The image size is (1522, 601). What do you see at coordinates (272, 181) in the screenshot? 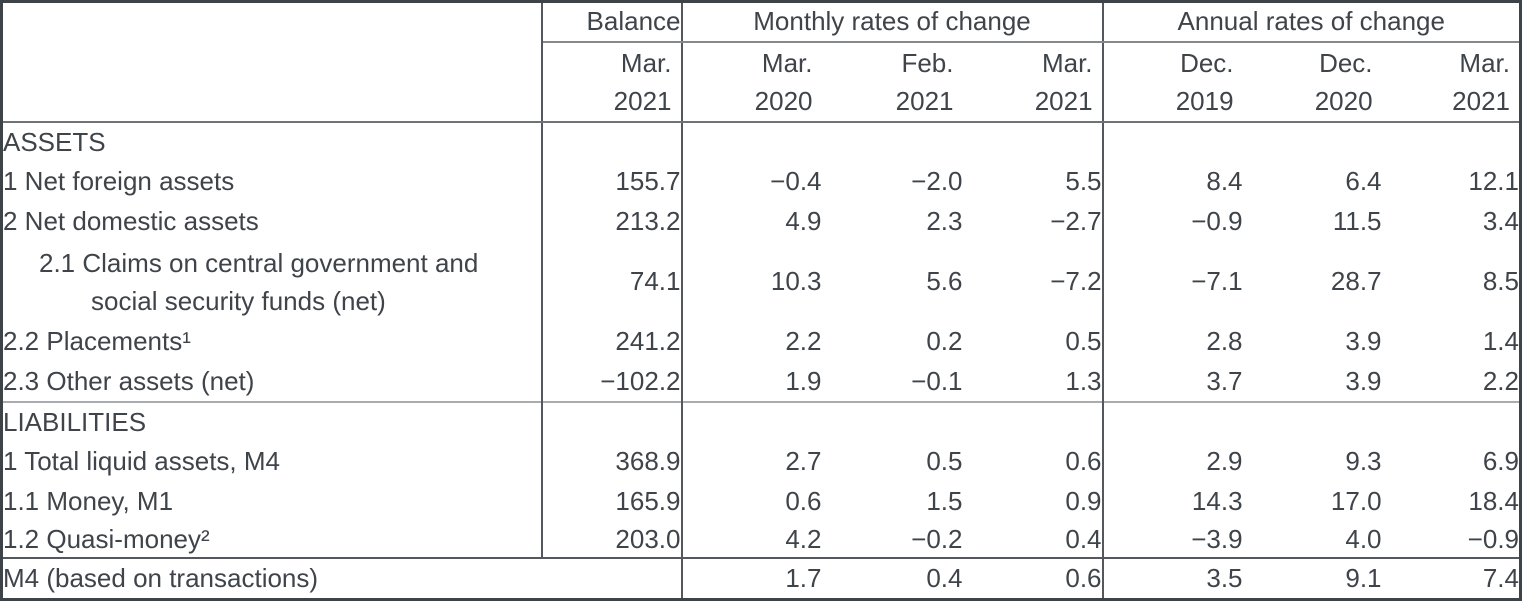
I see `row-label: 1 Net foreign assets` at bounding box center [272, 181].